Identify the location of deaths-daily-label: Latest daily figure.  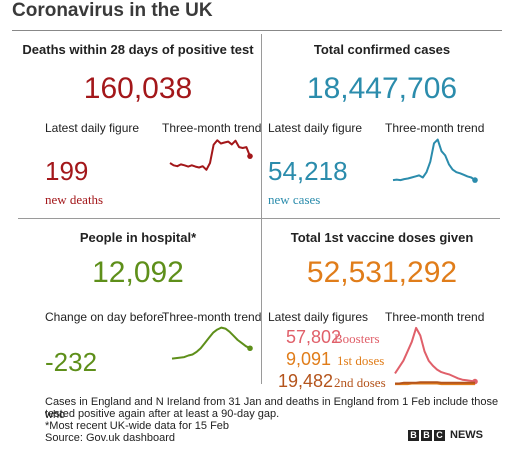
(92, 128).